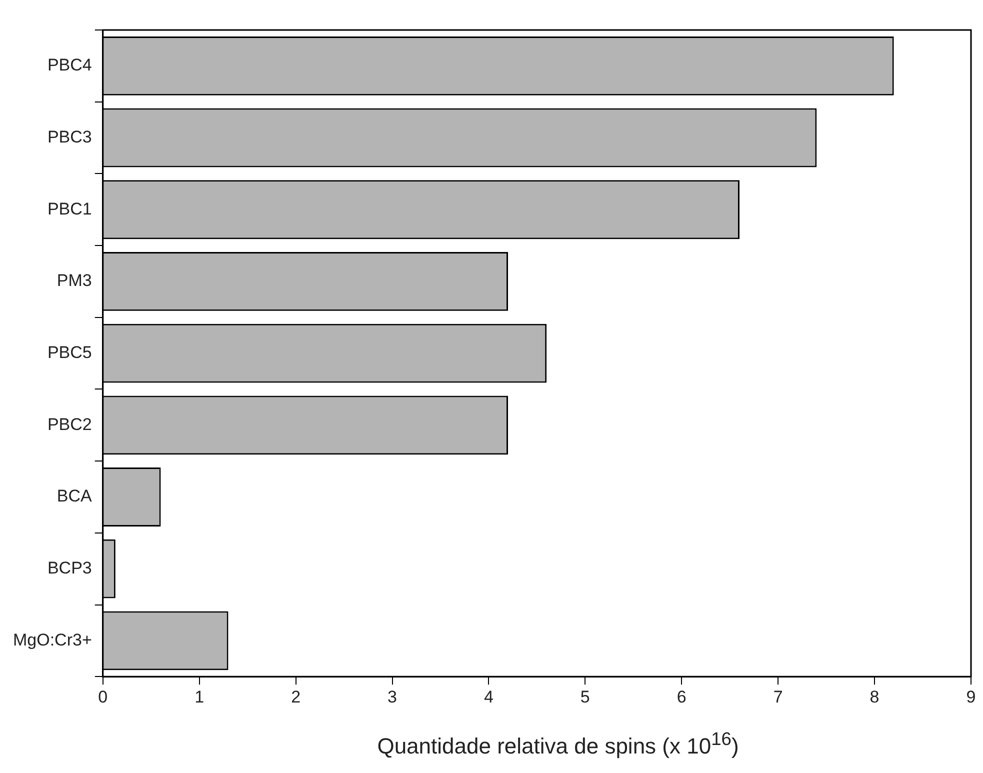  I want to click on x-tick-label: 6, so click(681, 696).